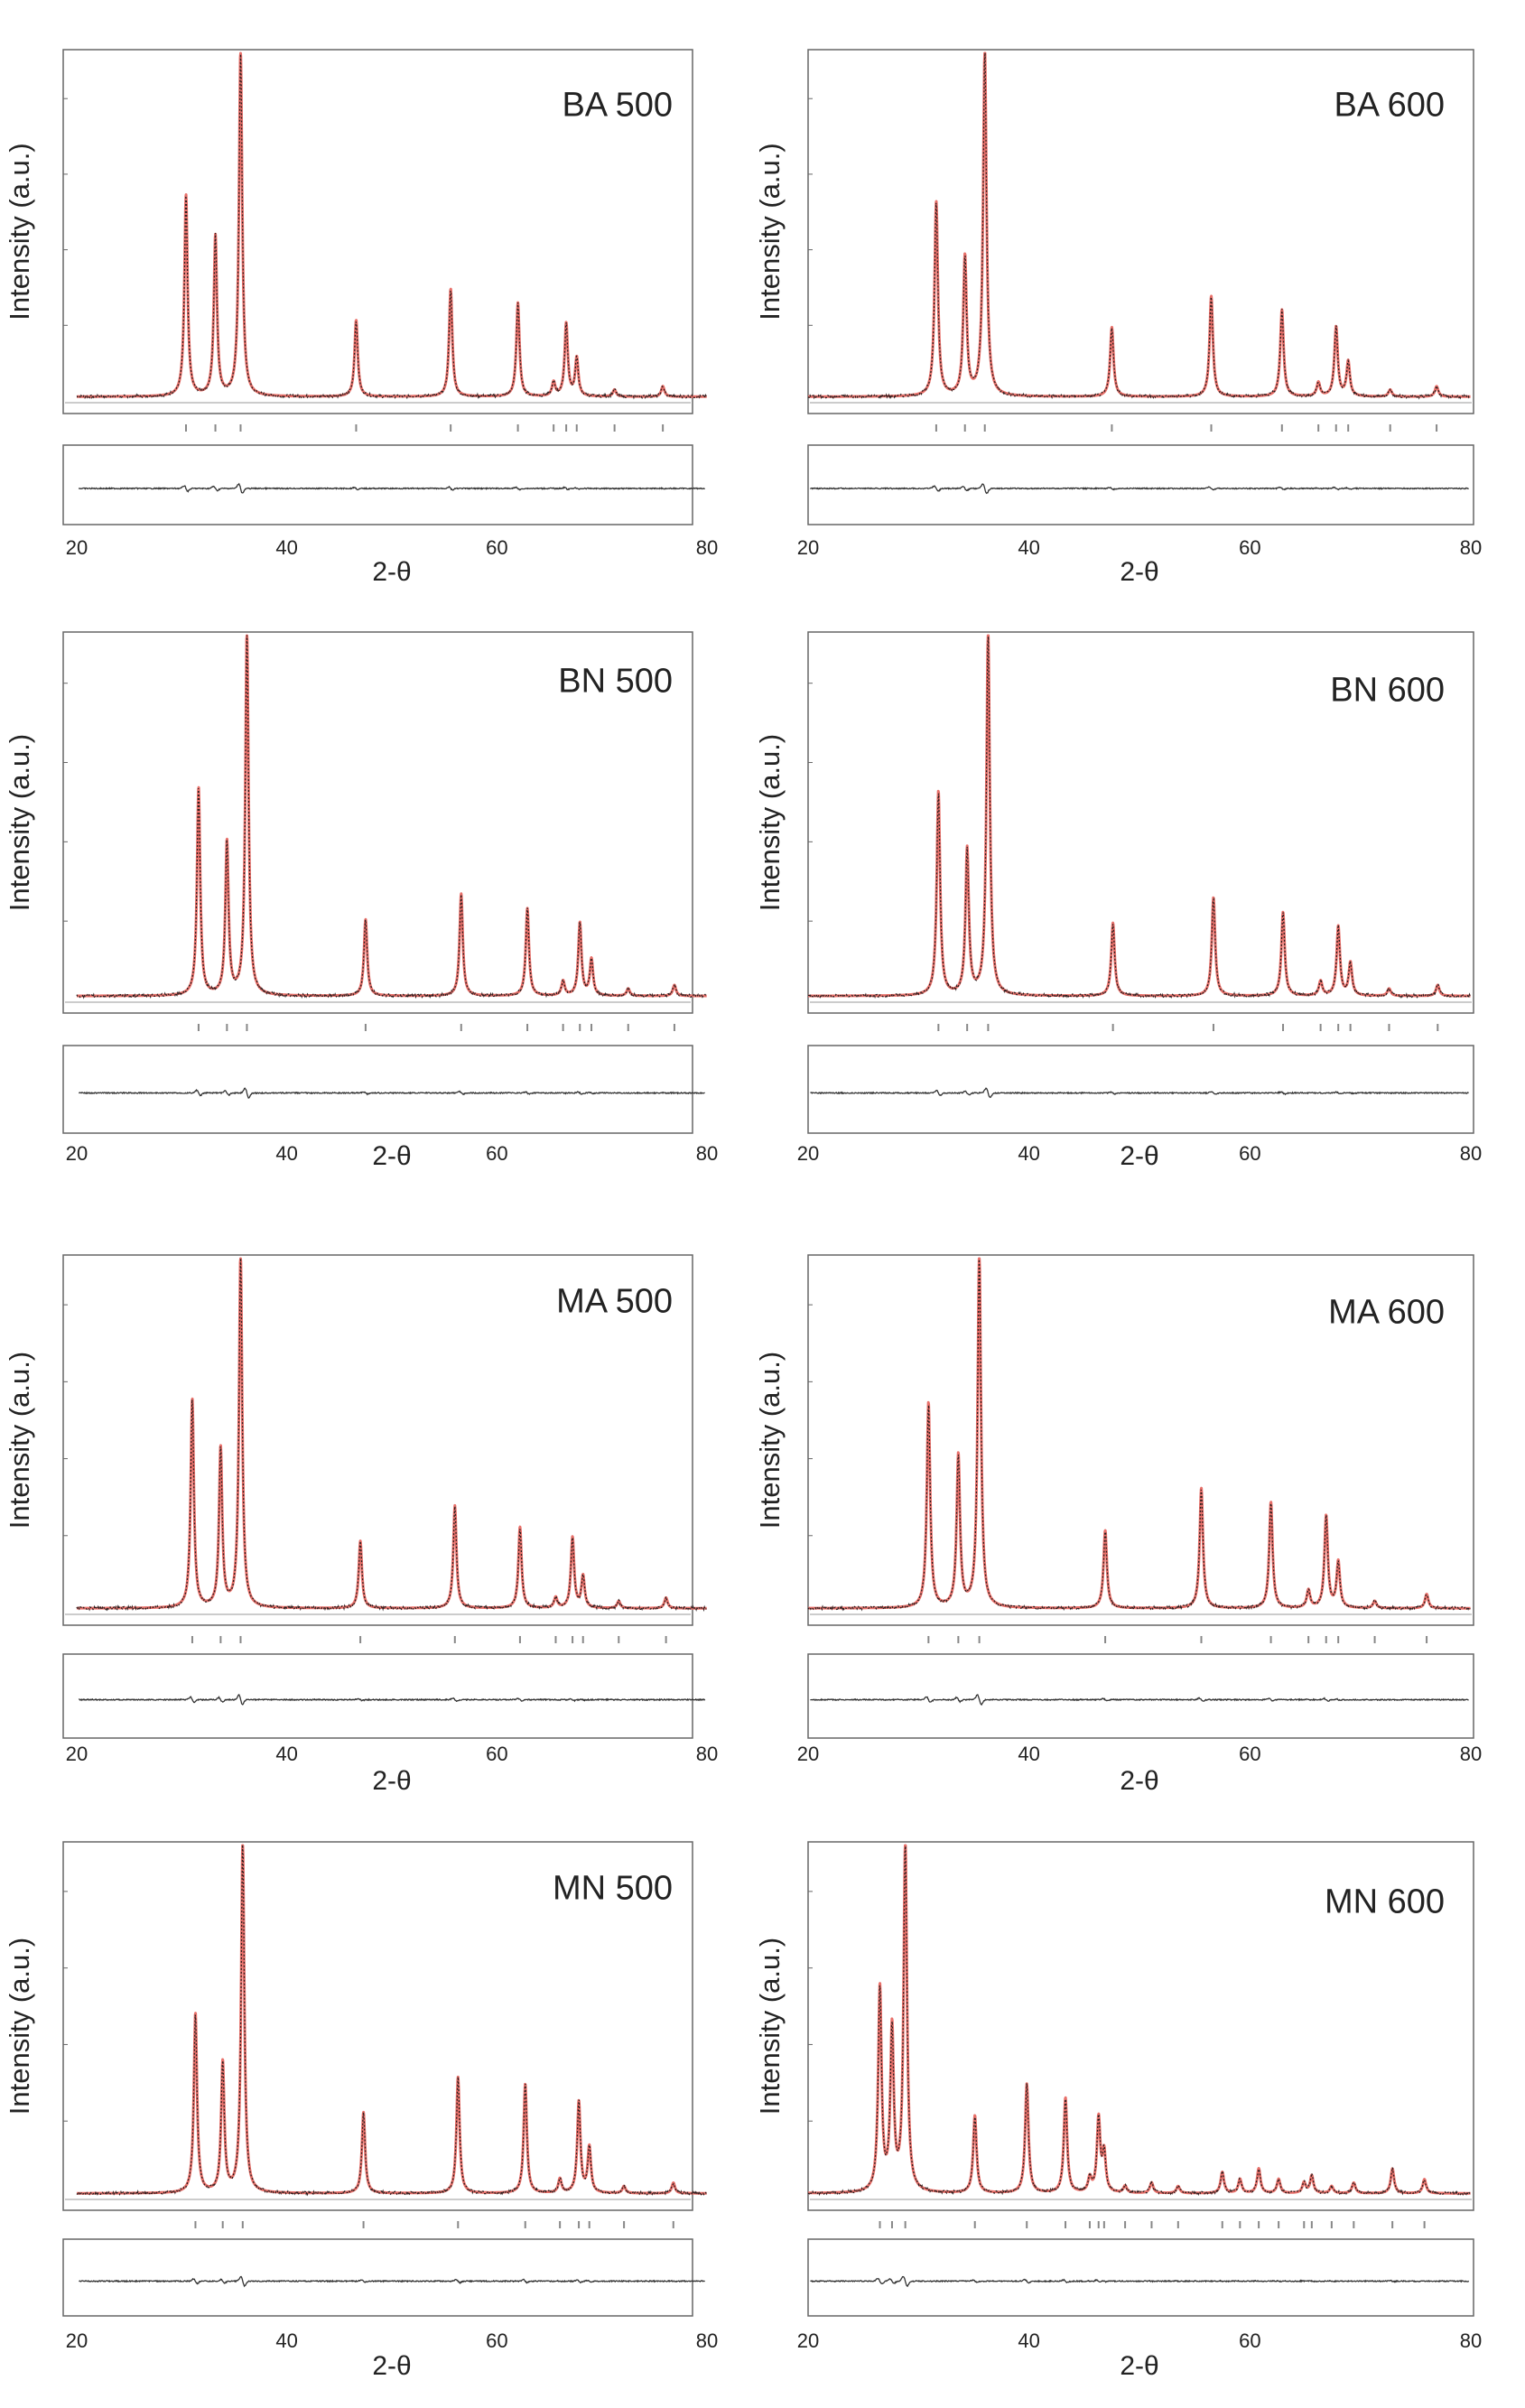 The width and height of the screenshot is (1525, 2408). What do you see at coordinates (617, 106) in the screenshot?
I see `panel-title: BA 500` at bounding box center [617, 106].